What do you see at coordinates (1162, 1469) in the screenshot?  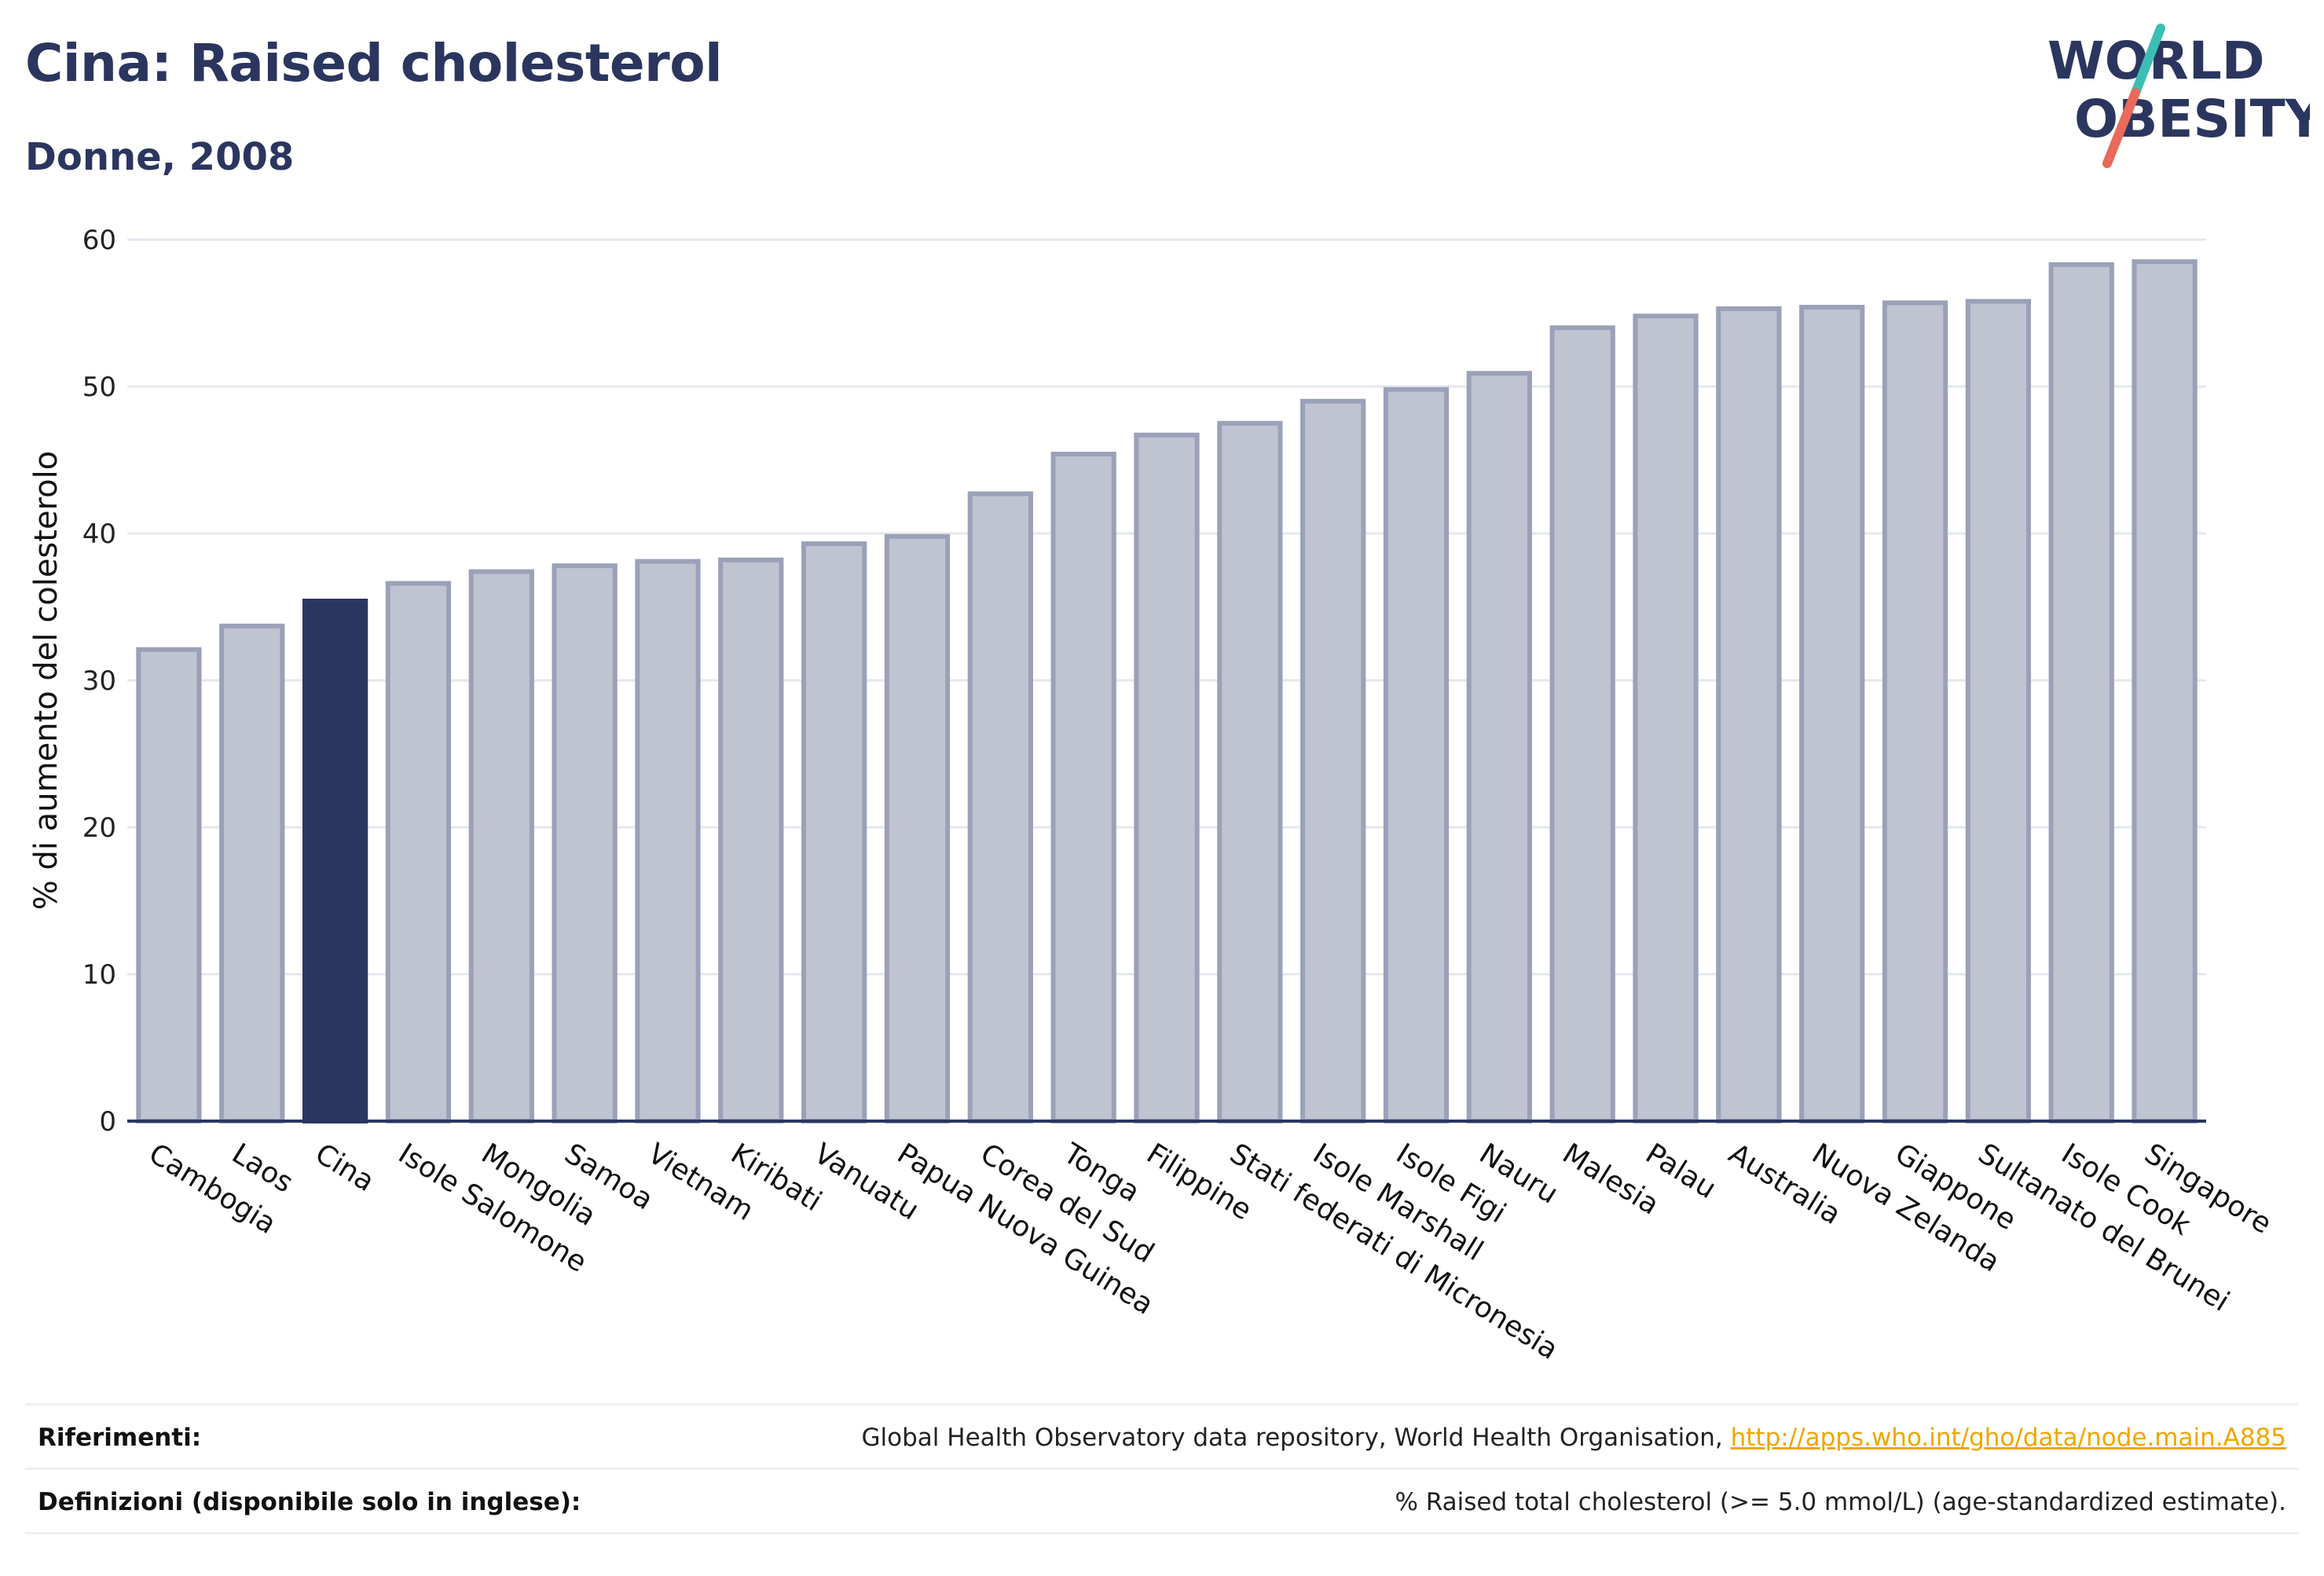 I see `footer-divider-middle` at bounding box center [1162, 1469].